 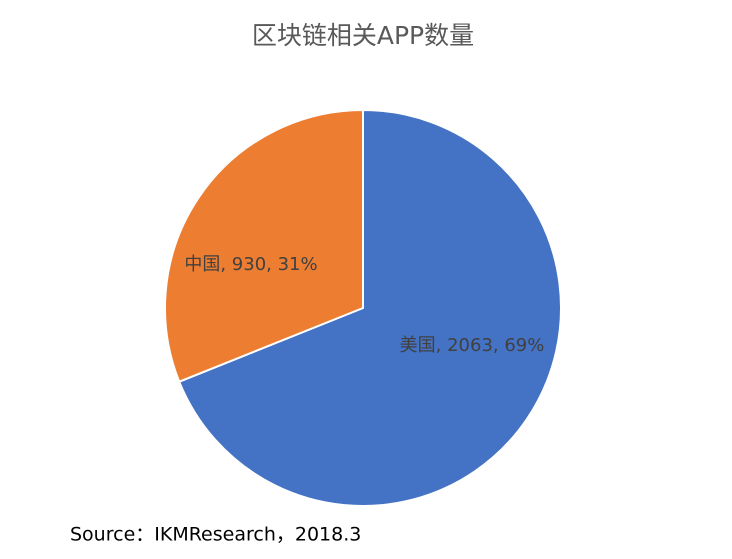 What do you see at coordinates (363, 35) in the screenshot?
I see `chart-title: 区块链相关APP数量` at bounding box center [363, 35].